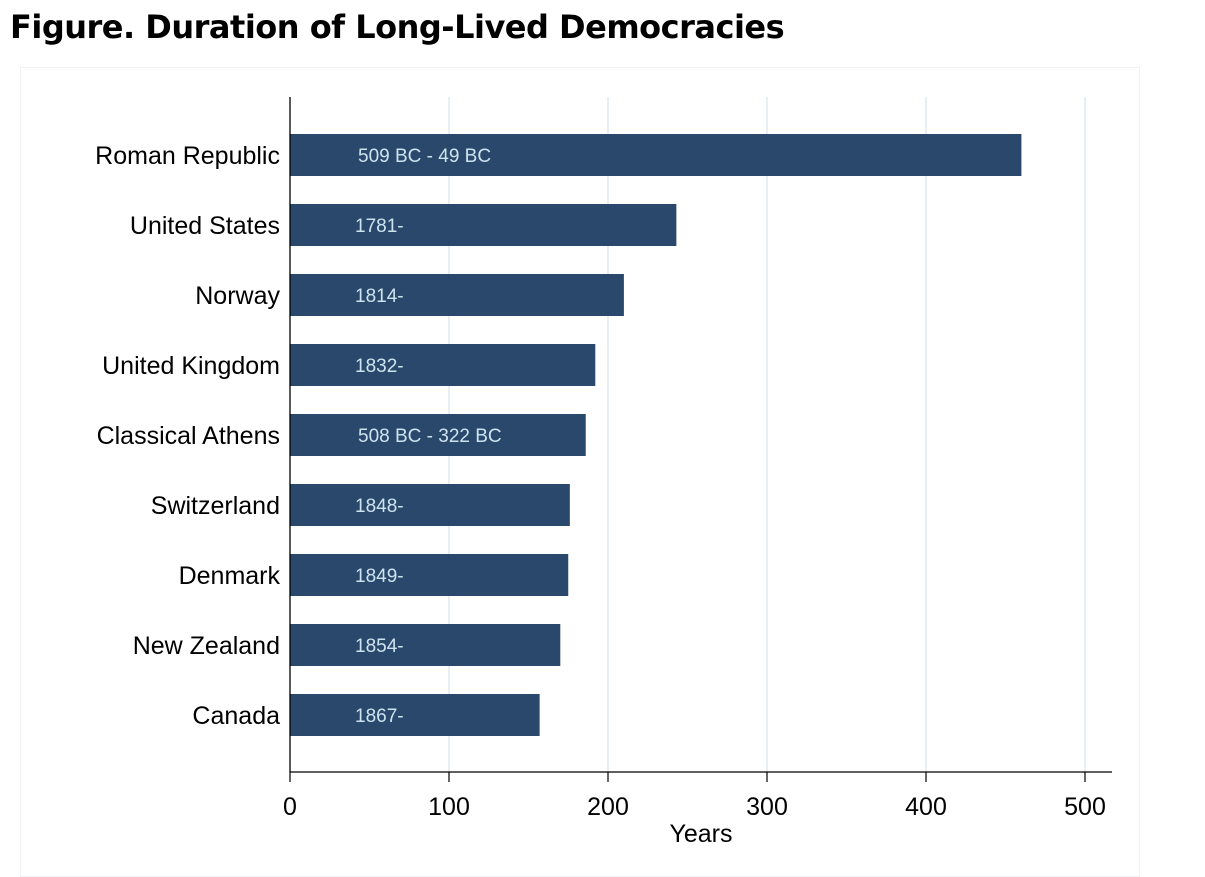 This screenshot has width=1205, height=877. What do you see at coordinates (424, 156) in the screenshot?
I see `bar-label: 509 BC - 49 BC` at bounding box center [424, 156].